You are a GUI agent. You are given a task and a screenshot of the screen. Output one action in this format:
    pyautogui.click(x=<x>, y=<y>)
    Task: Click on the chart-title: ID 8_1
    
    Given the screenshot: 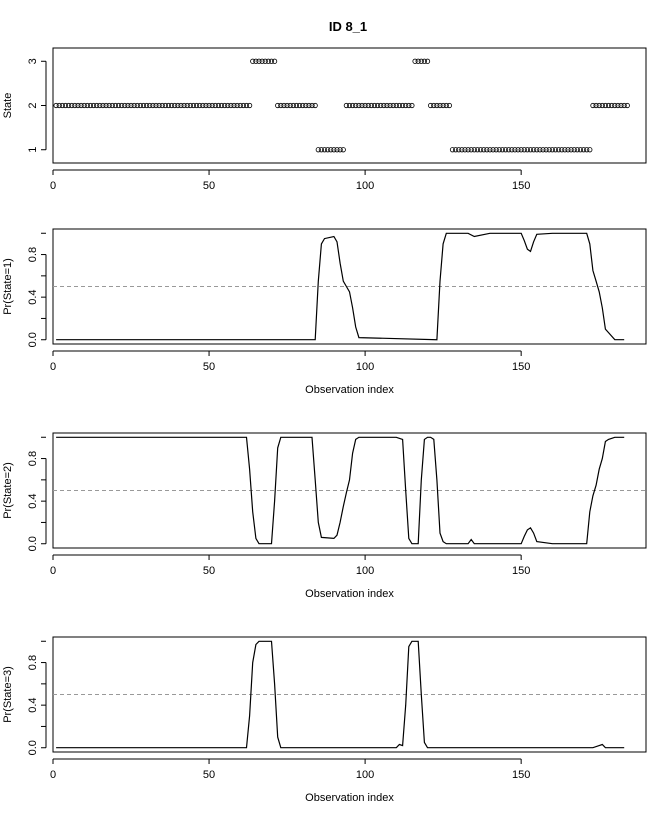 What is the action you would take?
    pyautogui.click(x=348, y=26)
    